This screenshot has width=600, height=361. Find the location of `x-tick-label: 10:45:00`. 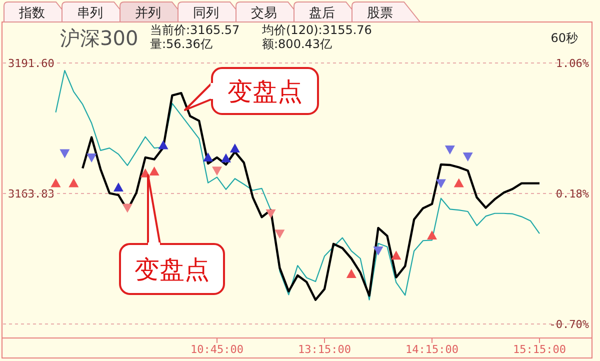

x-tick-label: 10:45:00 is located at coordinates (217, 349).